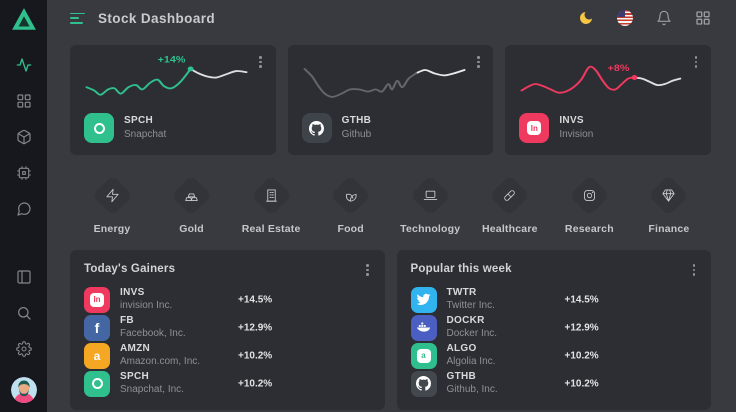 The image size is (736, 412). What do you see at coordinates (24, 65) in the screenshot?
I see `sidebar-item-activity` at bounding box center [24, 65].